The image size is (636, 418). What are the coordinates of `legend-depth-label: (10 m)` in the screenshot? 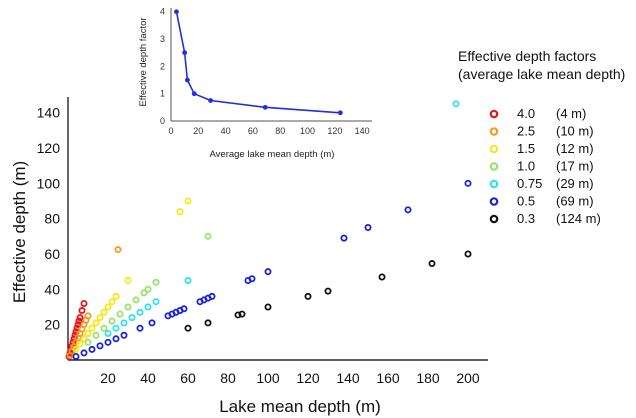 It's located at (575, 131).